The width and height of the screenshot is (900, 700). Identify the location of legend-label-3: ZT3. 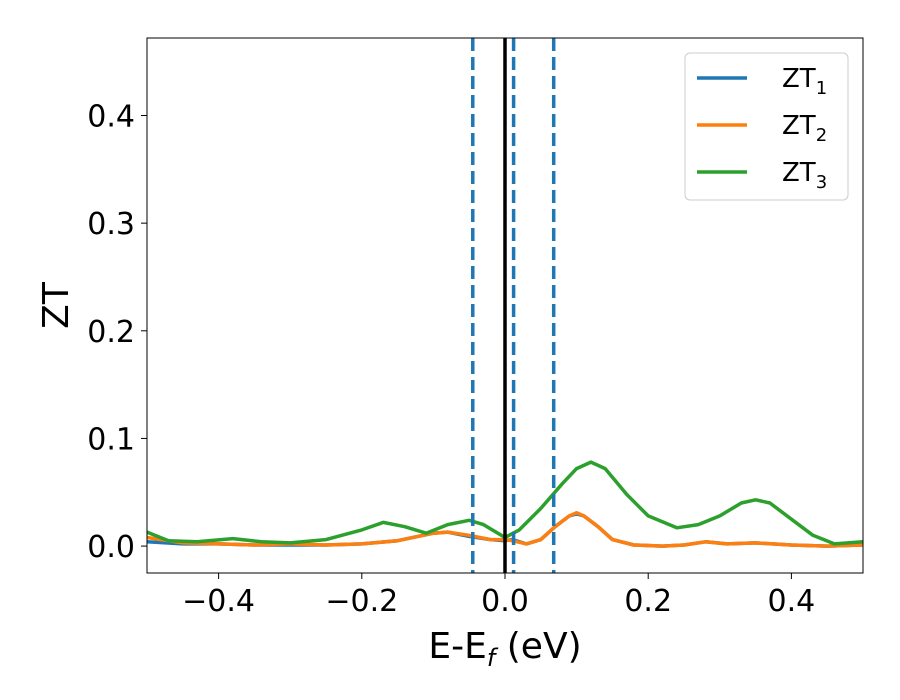
(804, 175).